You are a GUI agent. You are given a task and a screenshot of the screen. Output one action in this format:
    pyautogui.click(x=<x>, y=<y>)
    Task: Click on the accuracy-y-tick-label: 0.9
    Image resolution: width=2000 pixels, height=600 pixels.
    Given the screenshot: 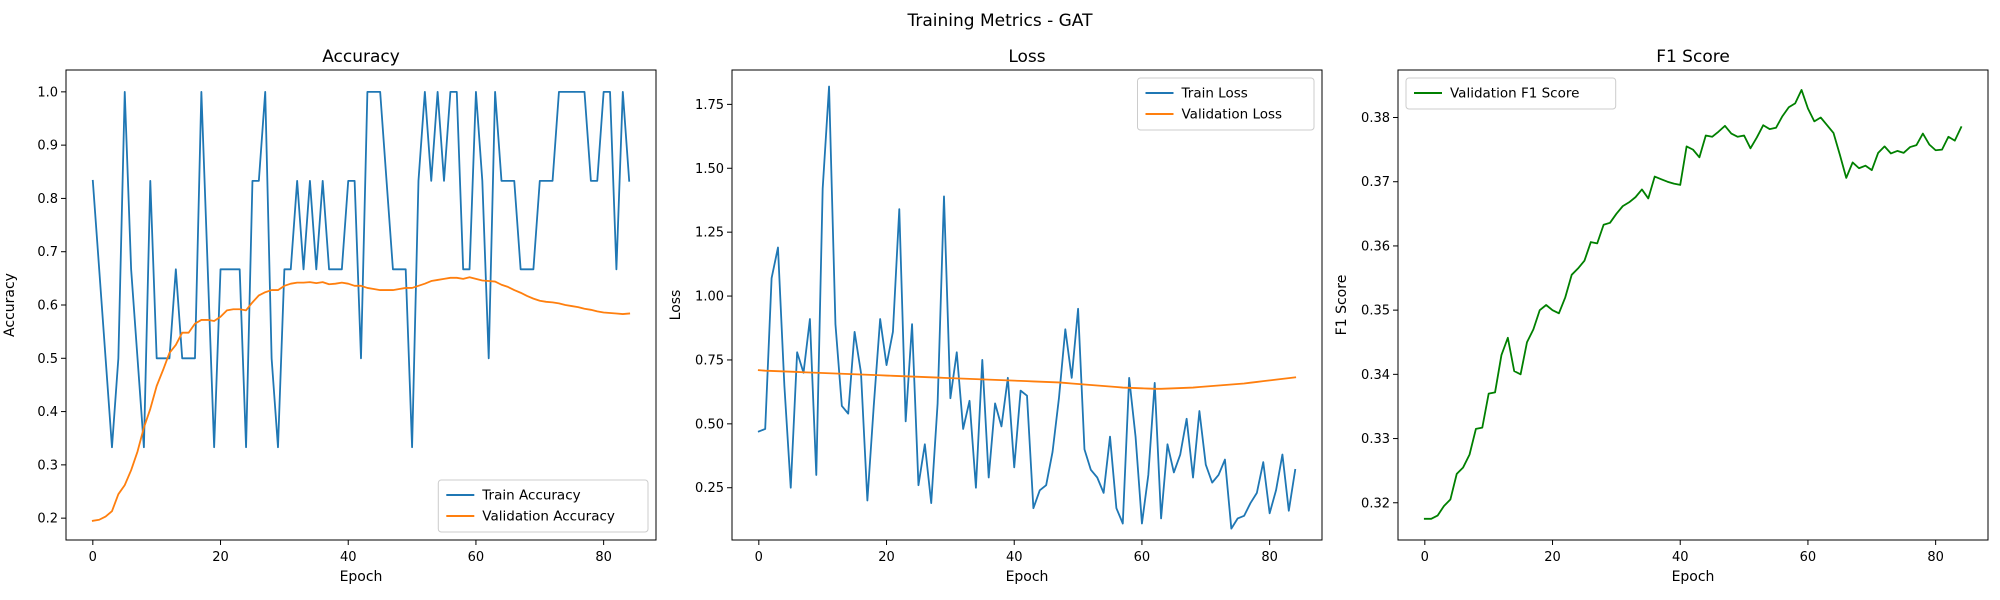 What is the action you would take?
    pyautogui.click(x=47, y=146)
    